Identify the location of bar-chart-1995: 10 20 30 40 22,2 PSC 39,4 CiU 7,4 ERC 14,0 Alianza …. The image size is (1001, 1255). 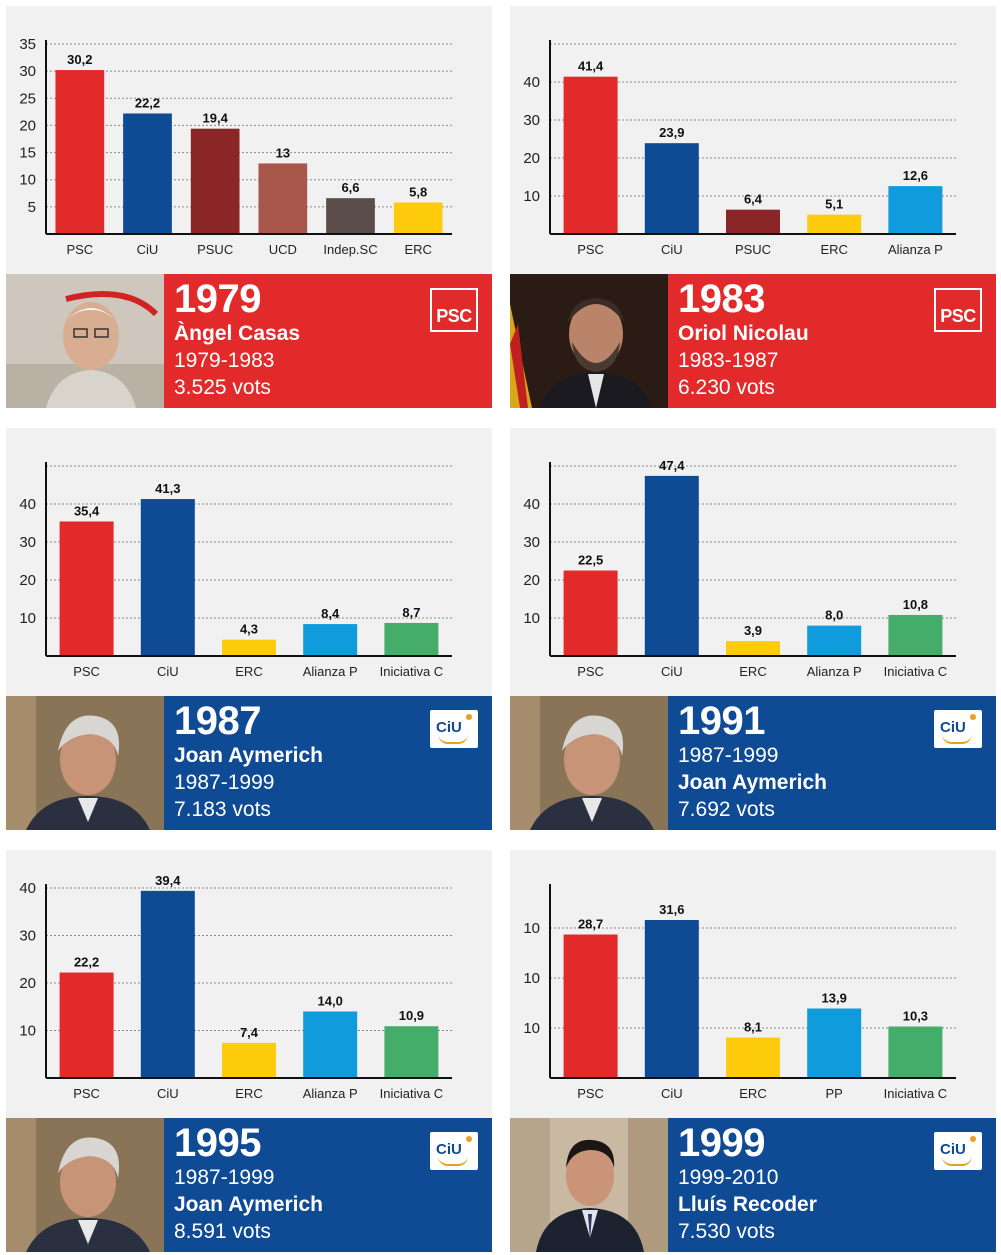
(235, 987).